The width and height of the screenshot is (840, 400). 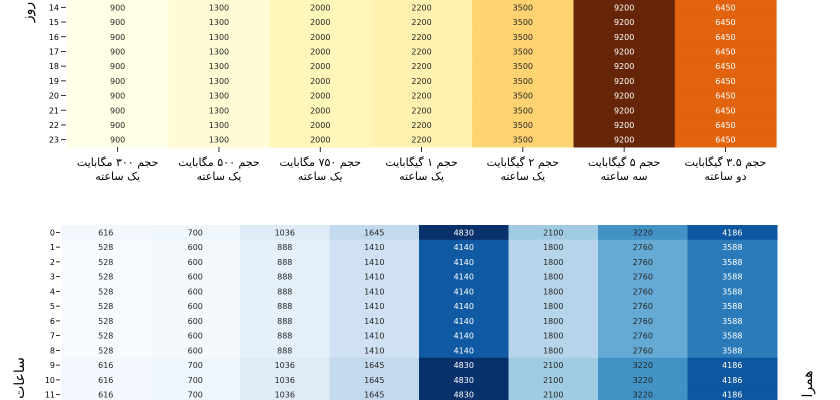 What do you see at coordinates (52, 232) in the screenshot?
I see `row-tick-label: 0` at bounding box center [52, 232].